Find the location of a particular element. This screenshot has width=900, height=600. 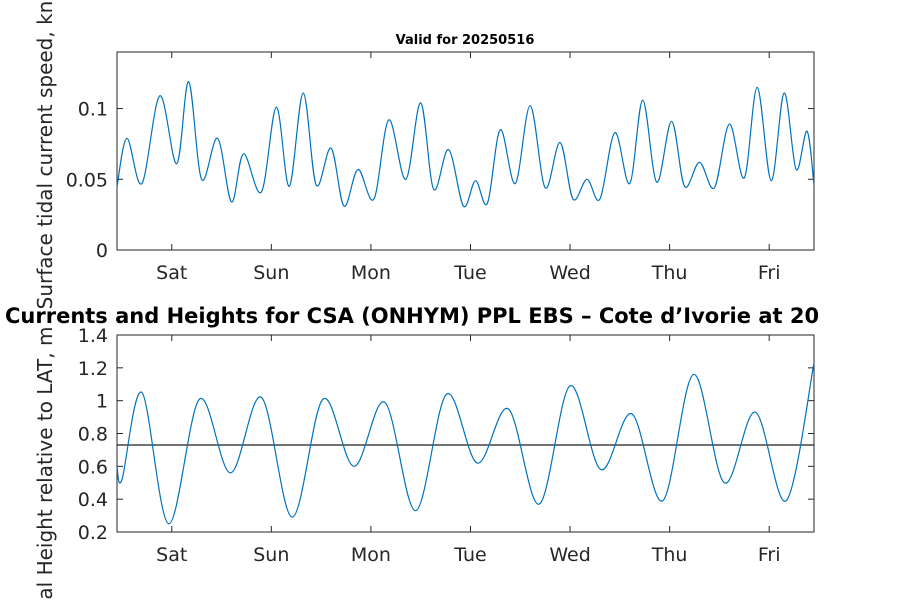

y-tick-label: 0.4 is located at coordinates (93, 500).